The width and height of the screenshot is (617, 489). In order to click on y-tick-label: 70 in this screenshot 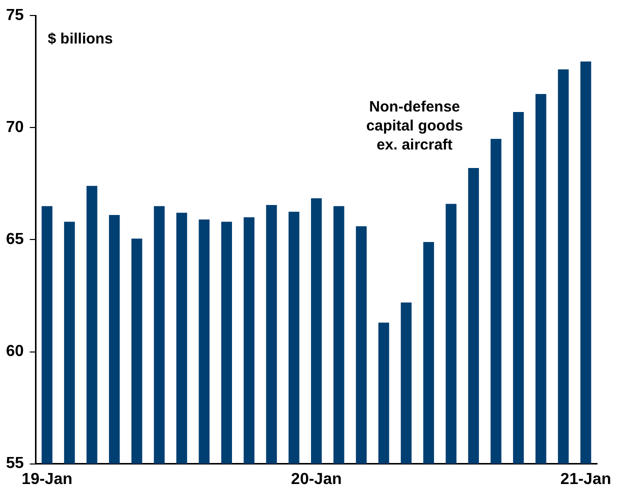, I will do `click(15, 127)`.